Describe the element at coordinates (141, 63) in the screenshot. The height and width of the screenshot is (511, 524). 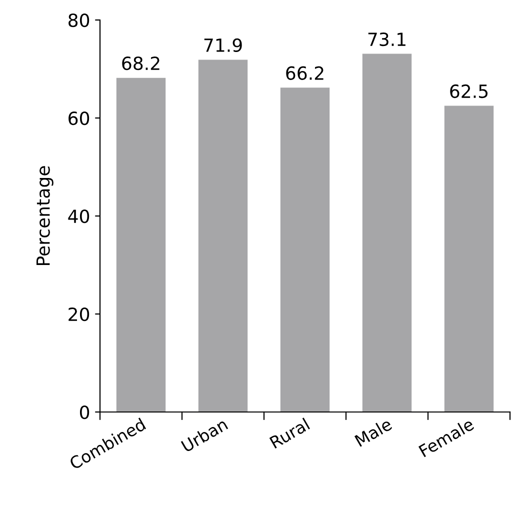
I see `data-label: 68.2` at that location.